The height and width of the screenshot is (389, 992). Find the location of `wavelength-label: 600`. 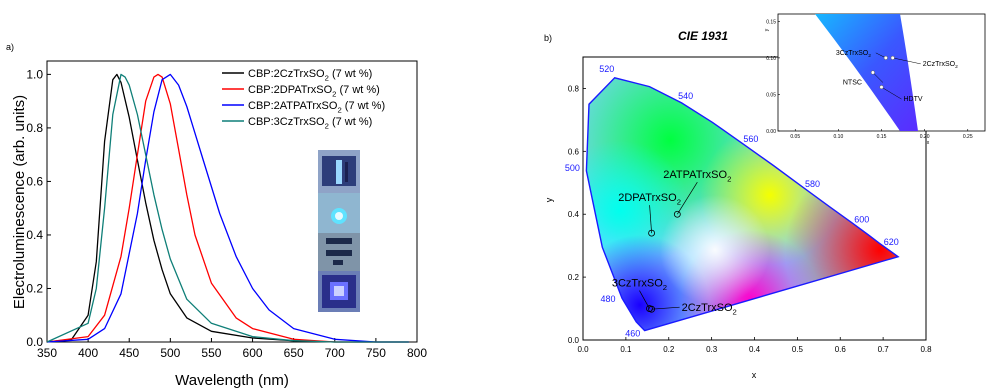

wavelength-label: 600 is located at coordinates (861, 220).